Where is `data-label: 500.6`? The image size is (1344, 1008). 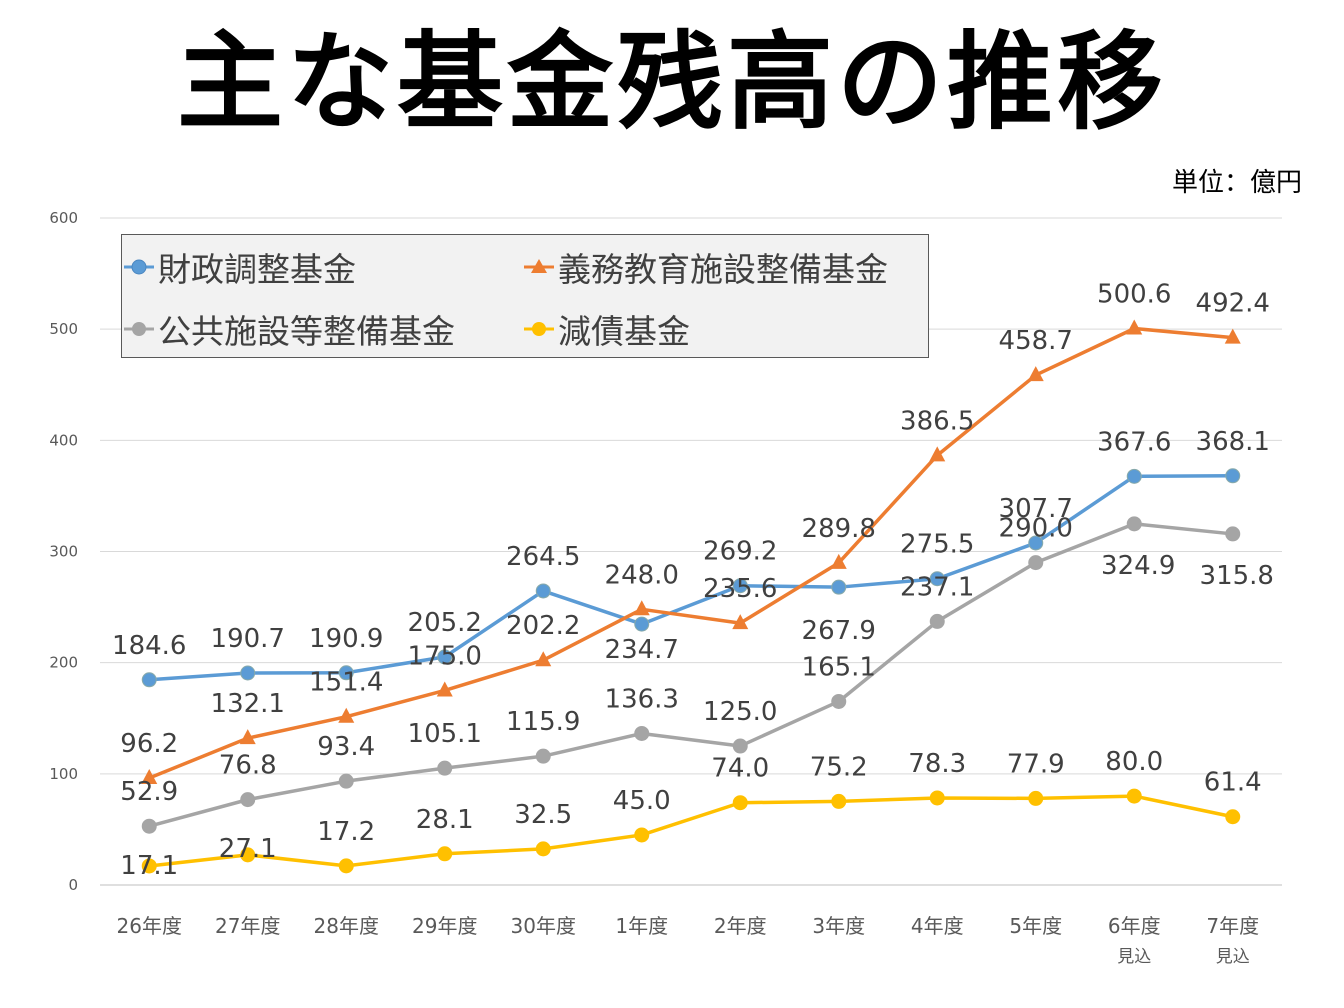
data-label: 500.6 is located at coordinates (1134, 294).